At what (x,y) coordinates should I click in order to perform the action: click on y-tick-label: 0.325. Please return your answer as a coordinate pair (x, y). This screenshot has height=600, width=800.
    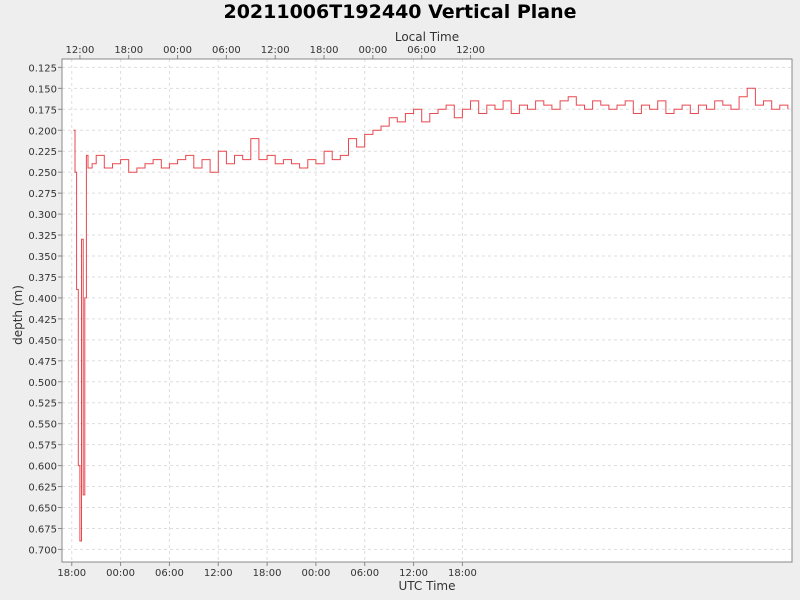
    Looking at the image, I should click on (42, 236).